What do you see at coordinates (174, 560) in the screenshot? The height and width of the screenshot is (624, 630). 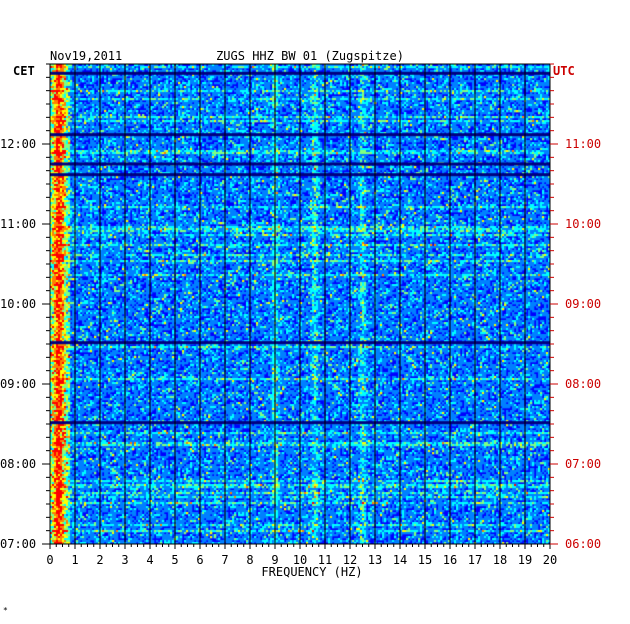 I see `x-tick-label-5: 5` at bounding box center [174, 560].